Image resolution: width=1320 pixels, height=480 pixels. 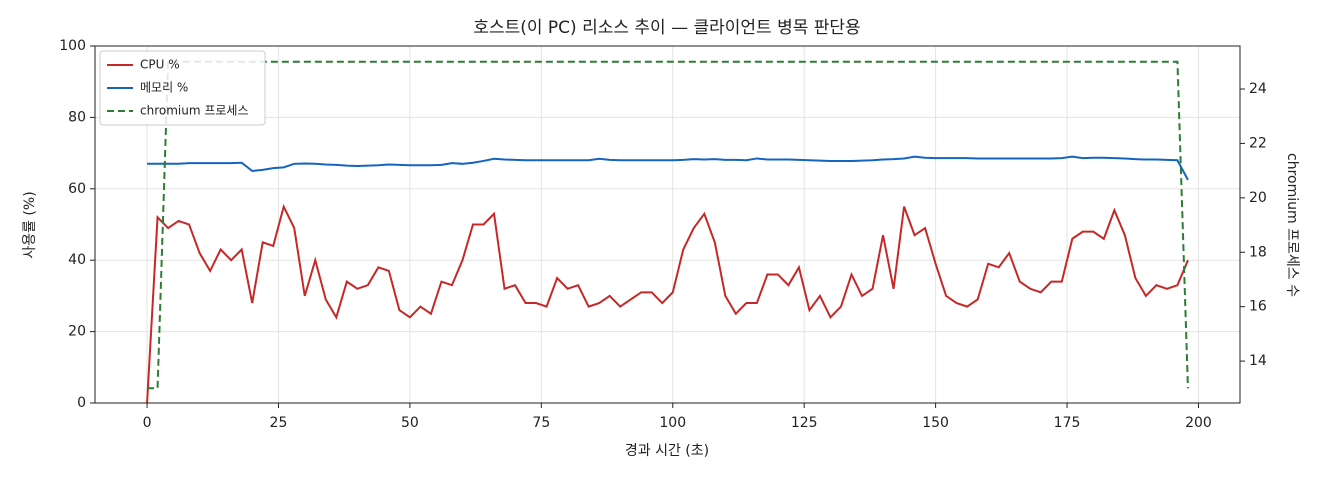 I want to click on legend-label: 메모리 %, so click(x=164, y=88).